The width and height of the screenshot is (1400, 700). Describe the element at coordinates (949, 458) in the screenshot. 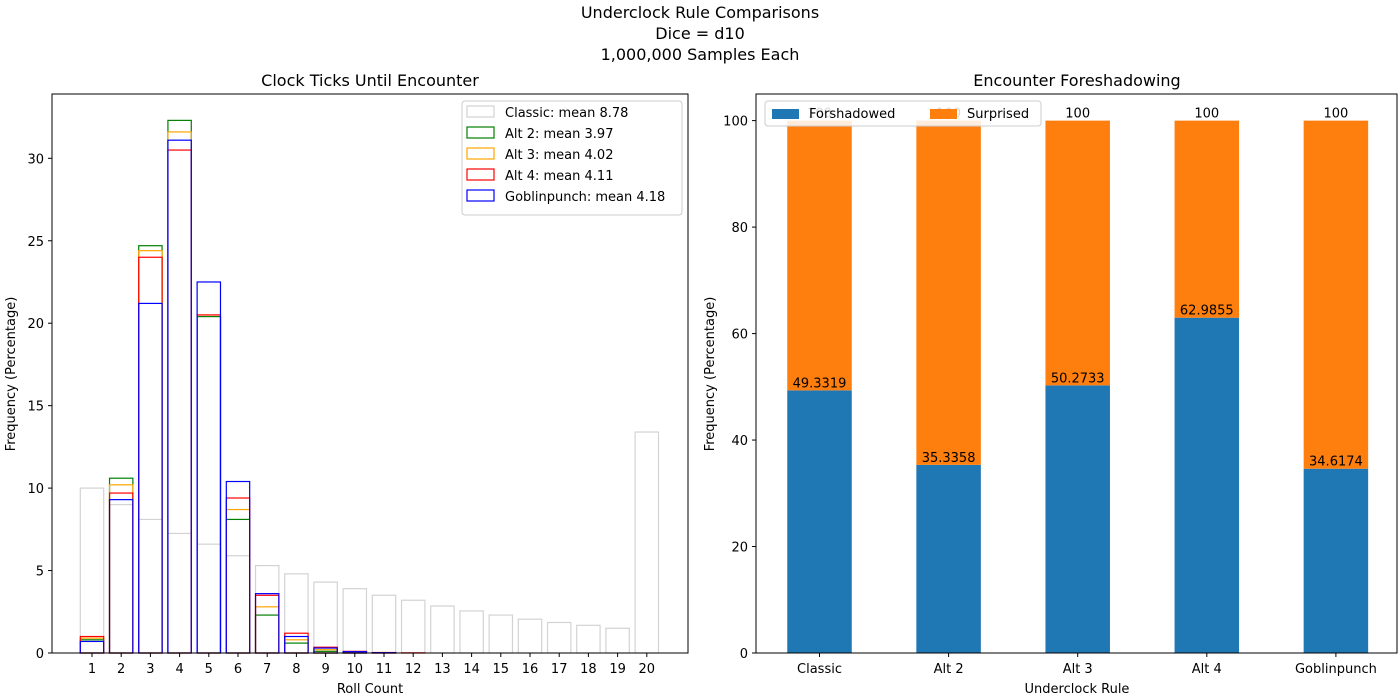

I see `data-label-forshadowed: 35.3358` at that location.